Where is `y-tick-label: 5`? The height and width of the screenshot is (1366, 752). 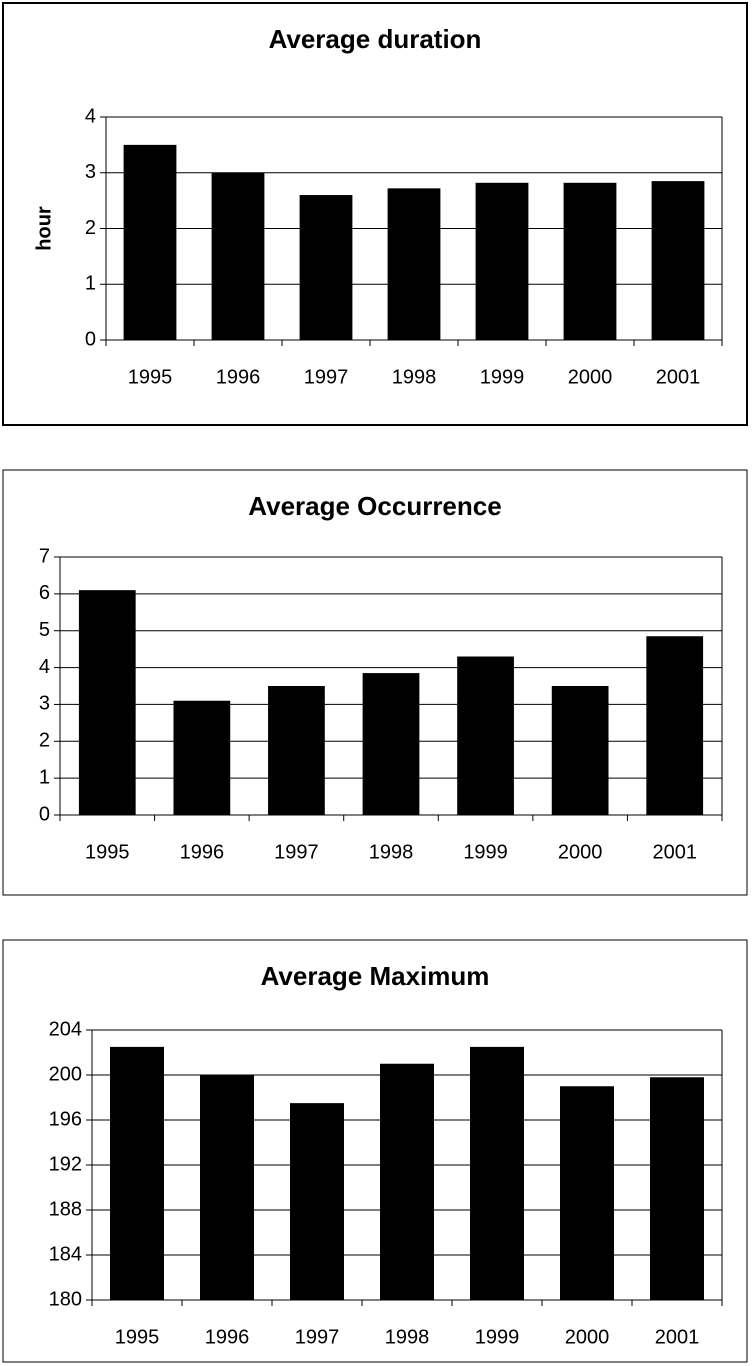
y-tick-label: 5 is located at coordinates (44, 630).